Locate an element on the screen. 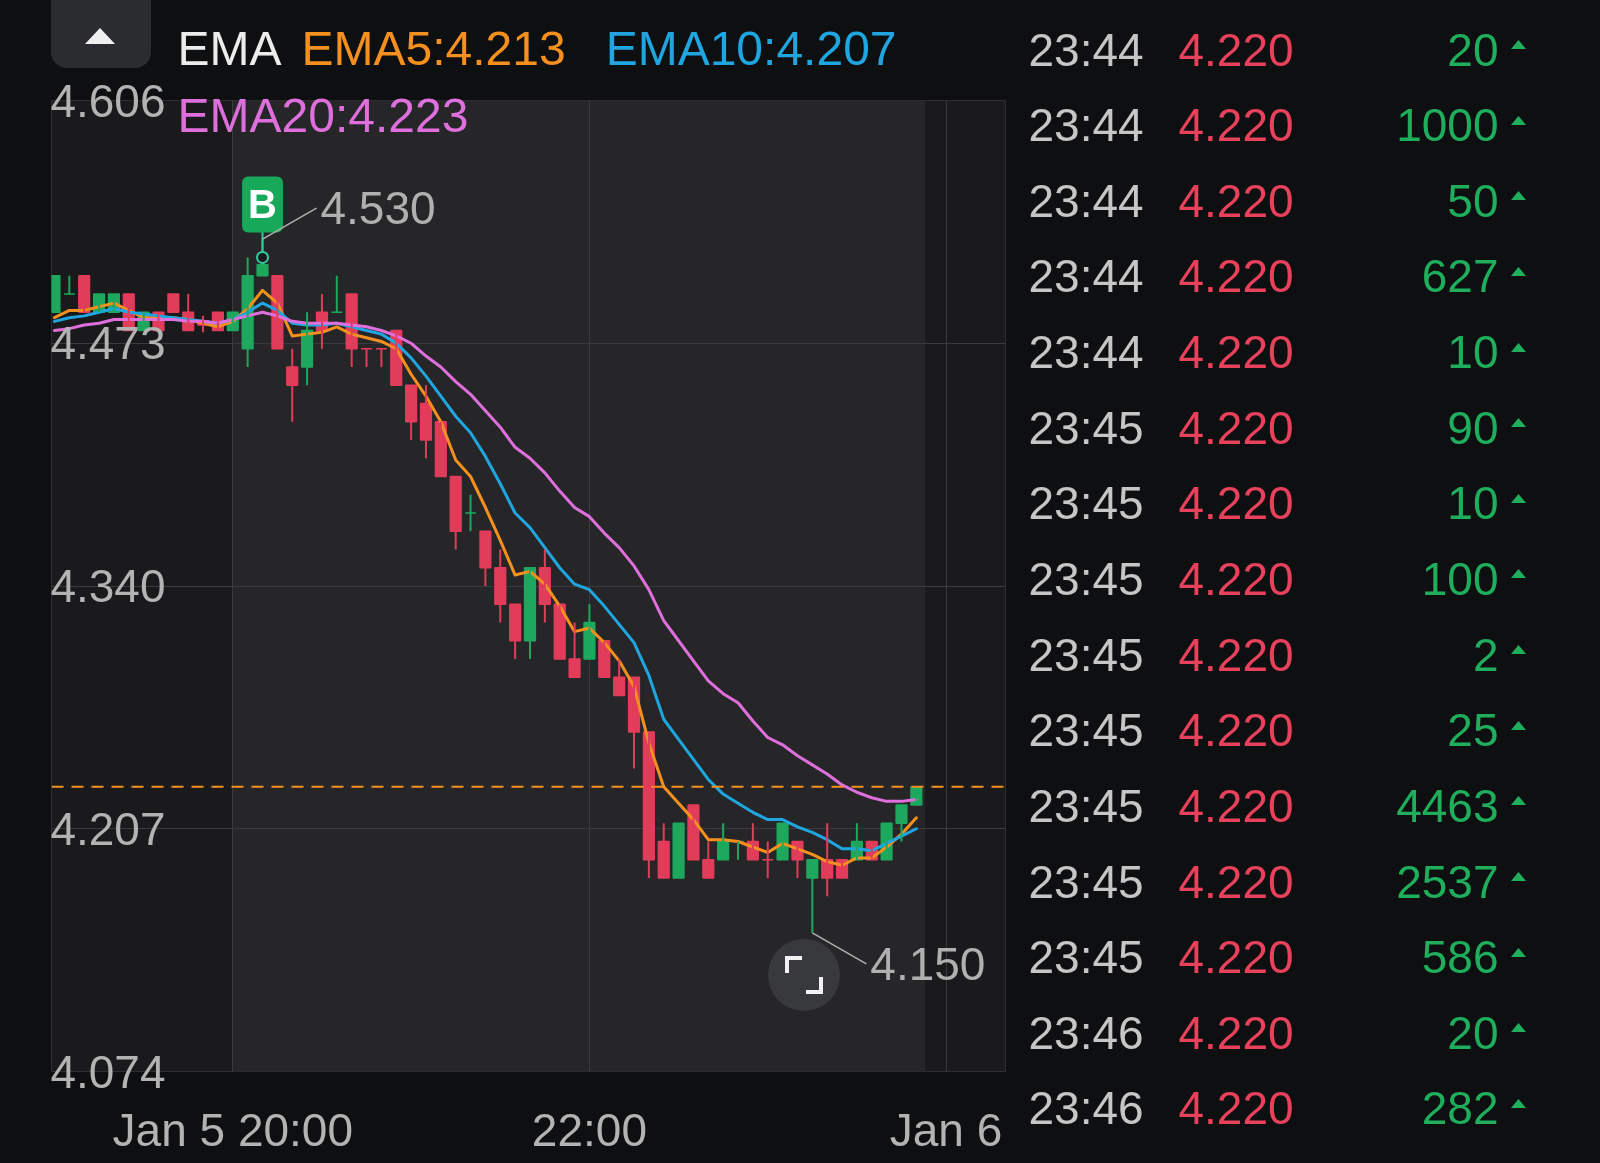 This screenshot has height=1163, width=1600. text: 25 is located at coordinates (1473, 730).